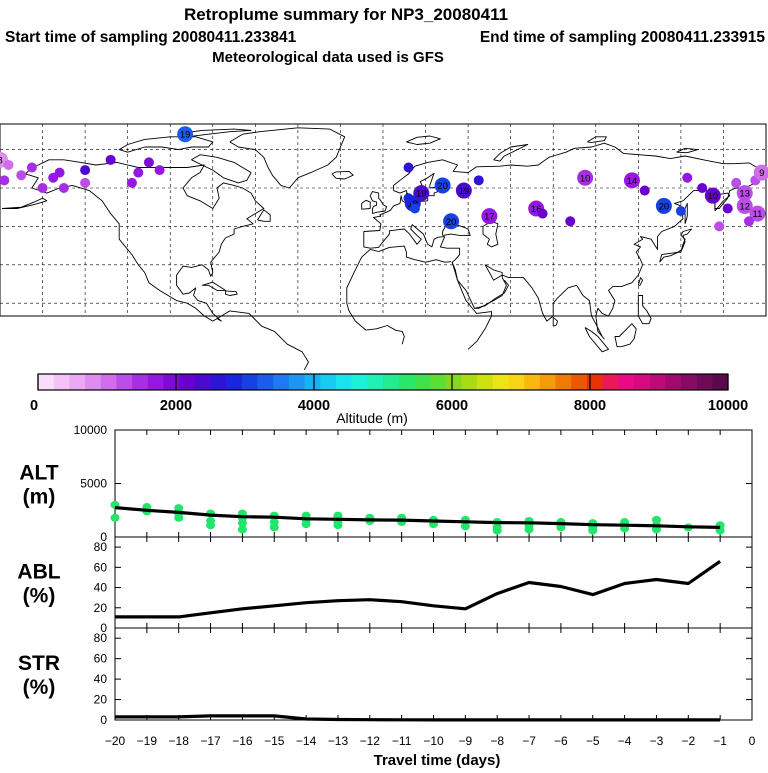  What do you see at coordinates (91, 430) in the screenshot?
I see `y-tick-label: 10000` at bounding box center [91, 430].